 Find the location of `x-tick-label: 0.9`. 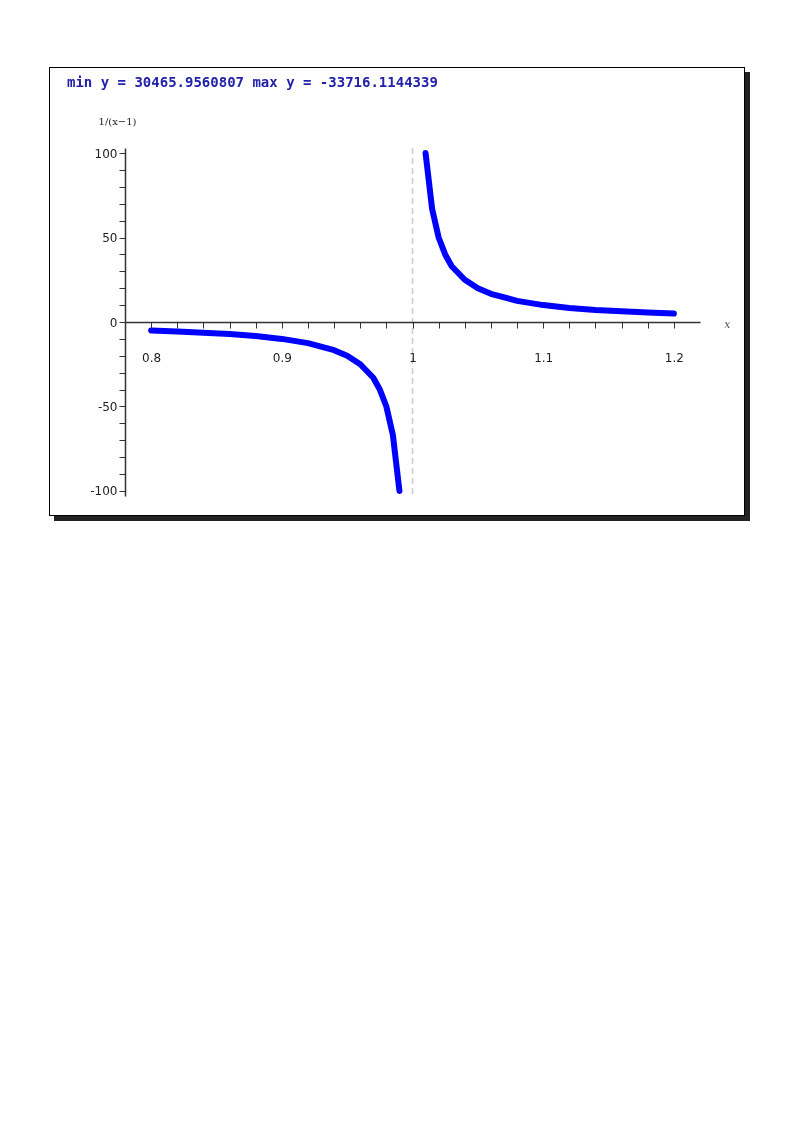

x-tick-label: 0.9 is located at coordinates (282, 357).